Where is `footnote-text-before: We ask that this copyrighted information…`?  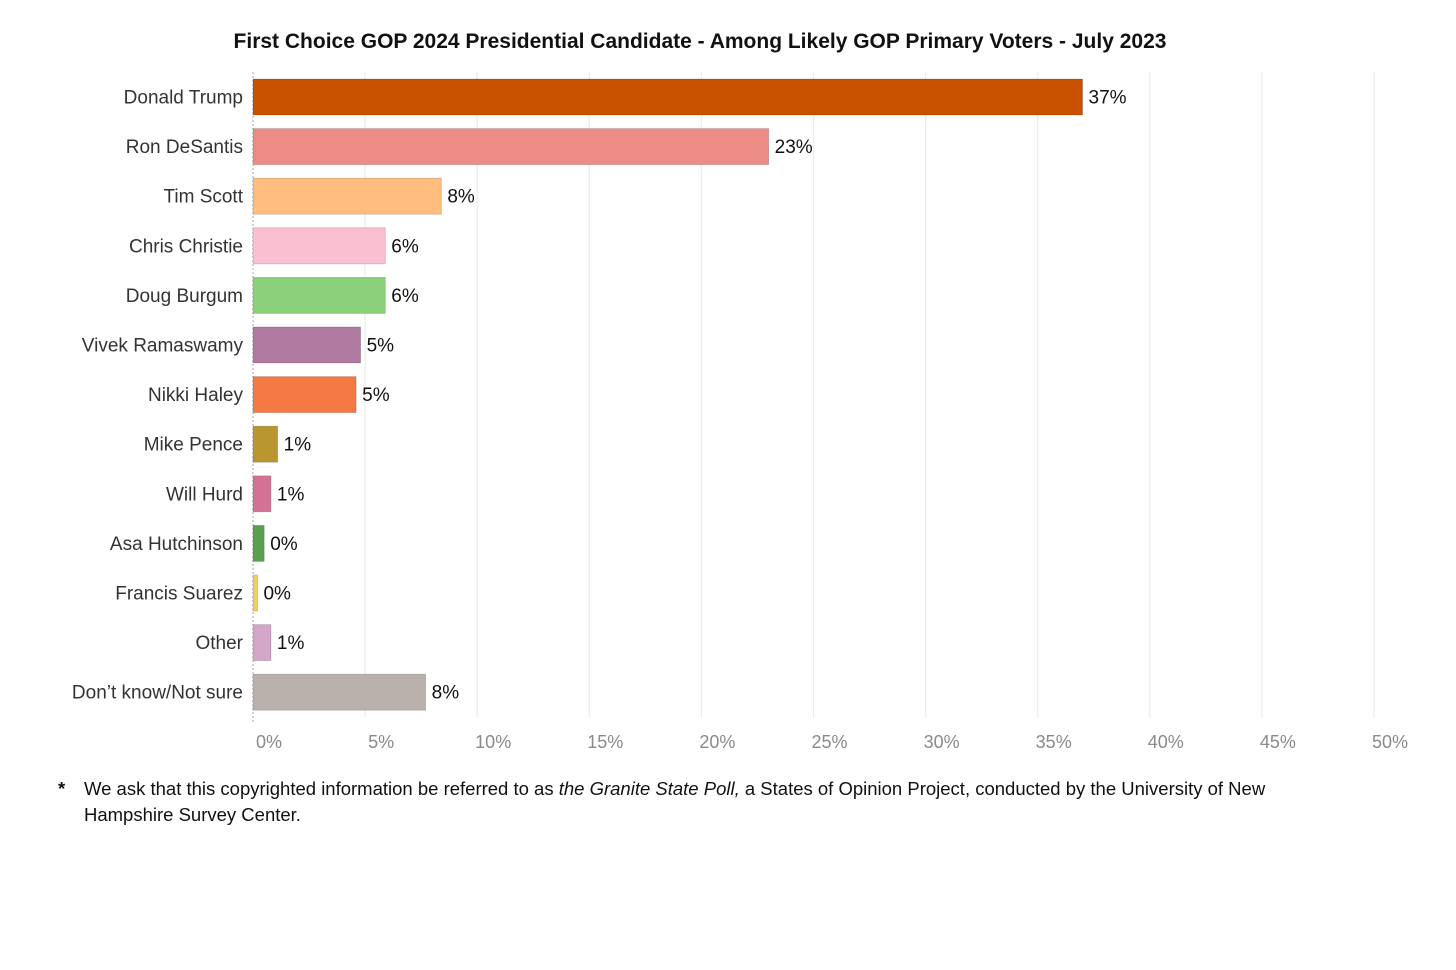 footnote-text-before: We ask that this copyrighted information… is located at coordinates (321, 788).